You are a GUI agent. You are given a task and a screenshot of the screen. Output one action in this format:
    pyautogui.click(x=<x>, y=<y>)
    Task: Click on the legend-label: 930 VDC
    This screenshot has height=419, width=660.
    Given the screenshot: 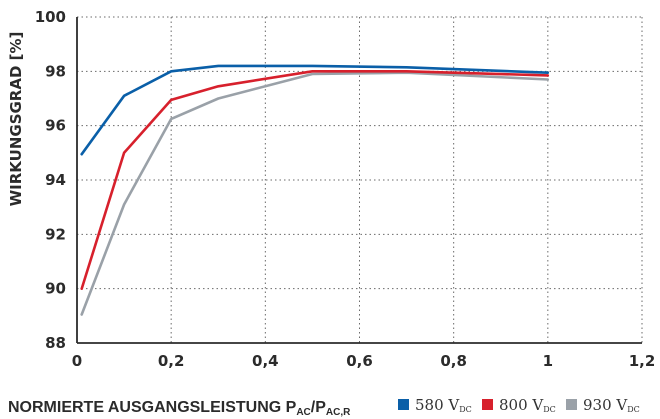 What is the action you would take?
    pyautogui.click(x=611, y=405)
    